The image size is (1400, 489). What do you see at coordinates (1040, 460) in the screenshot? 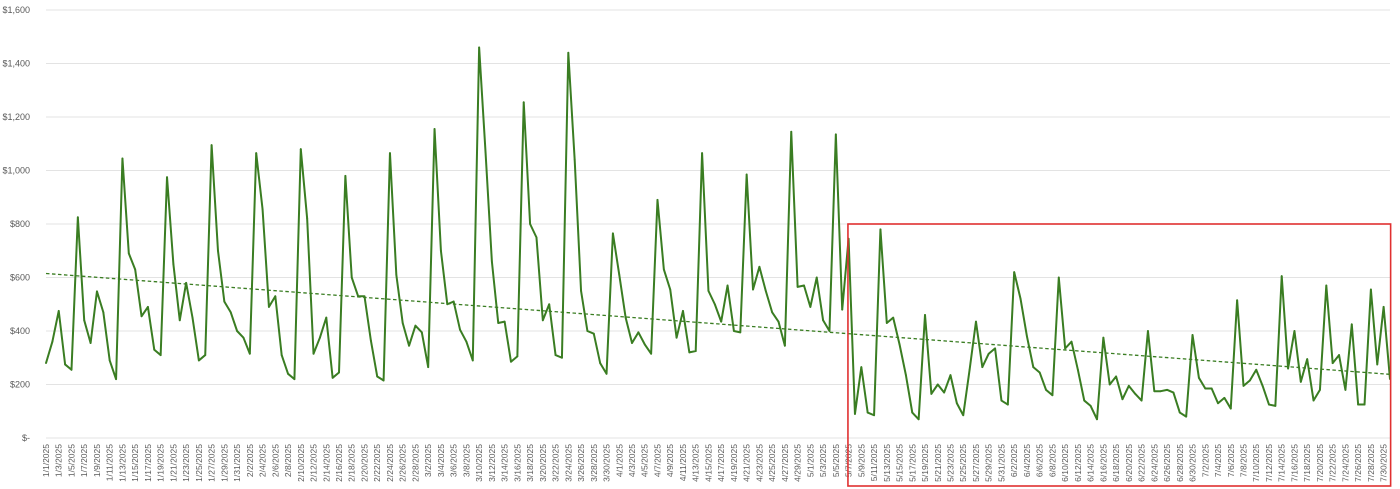
I see `x-tick-label: 6/6/2025` at bounding box center [1040, 460].